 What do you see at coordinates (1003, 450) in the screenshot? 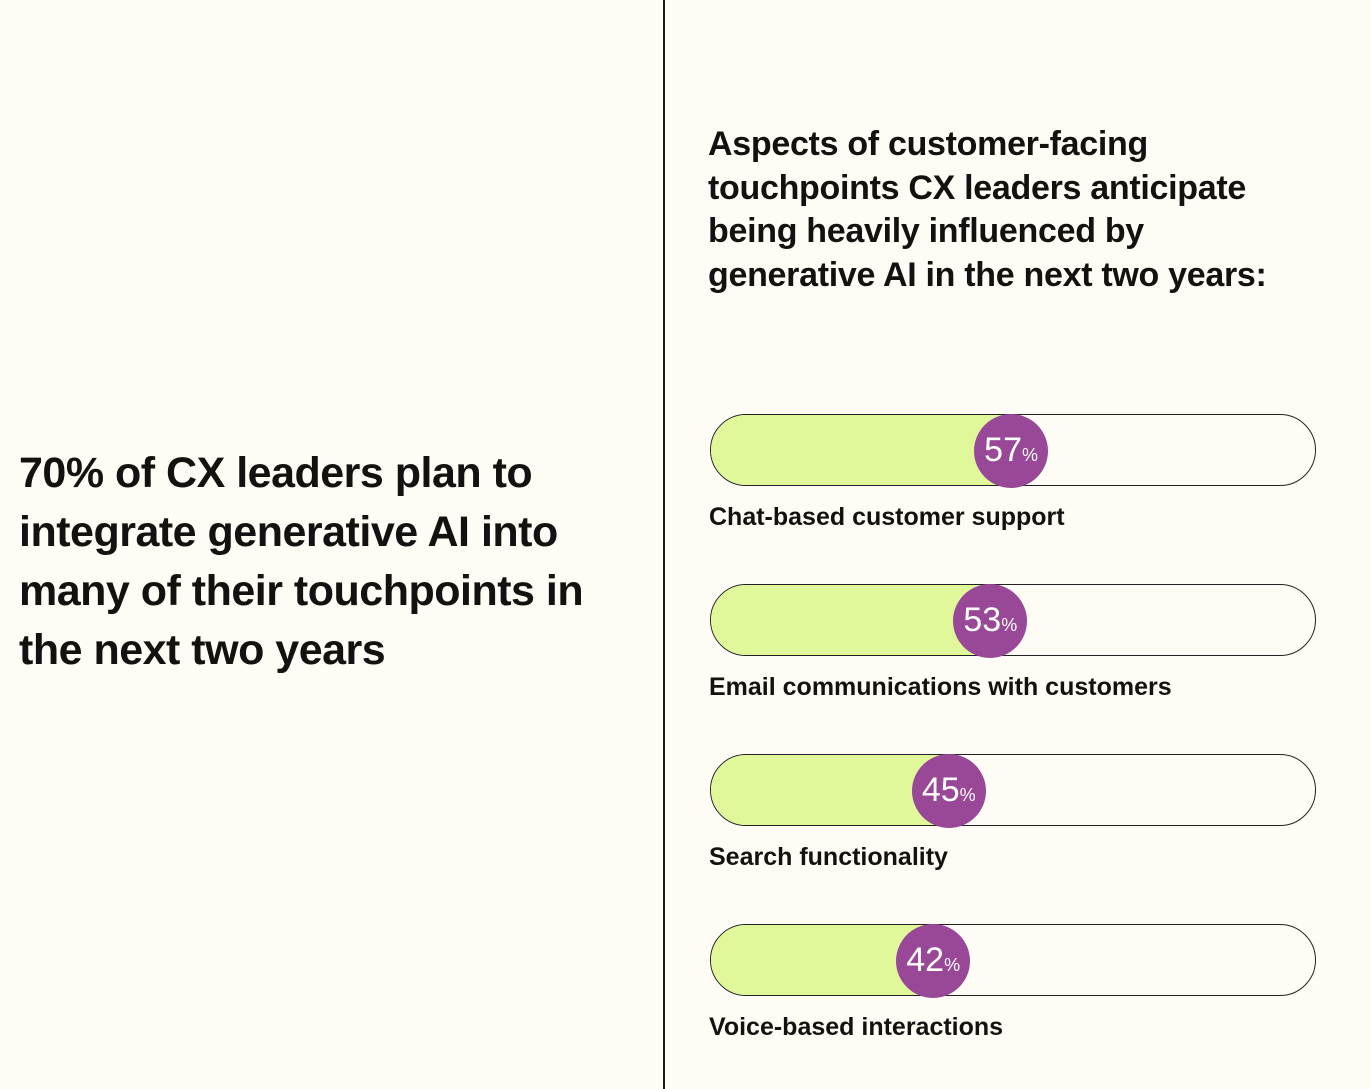
I see `data-label: 57` at bounding box center [1003, 450].